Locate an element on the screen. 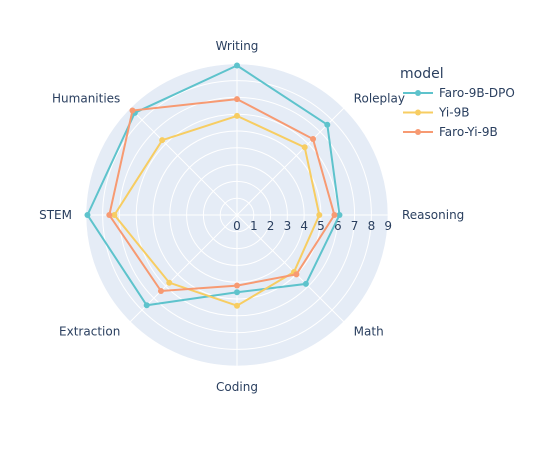 The width and height of the screenshot is (534, 450). radial-tick-label: 5 is located at coordinates (321, 226).